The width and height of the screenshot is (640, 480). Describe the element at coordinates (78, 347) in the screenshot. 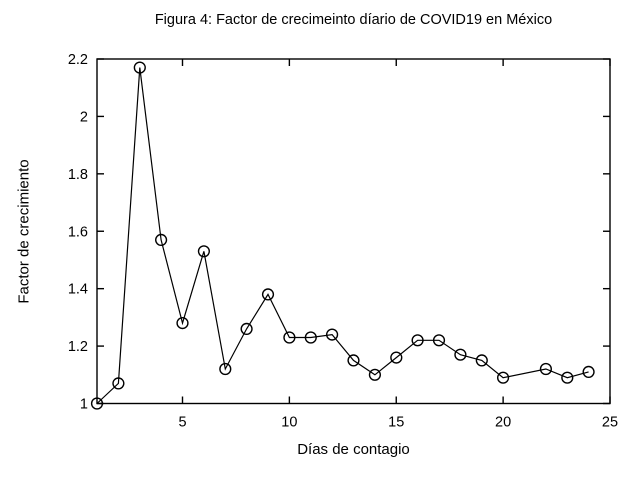

I see `y-tick-label: 1.2` at that location.